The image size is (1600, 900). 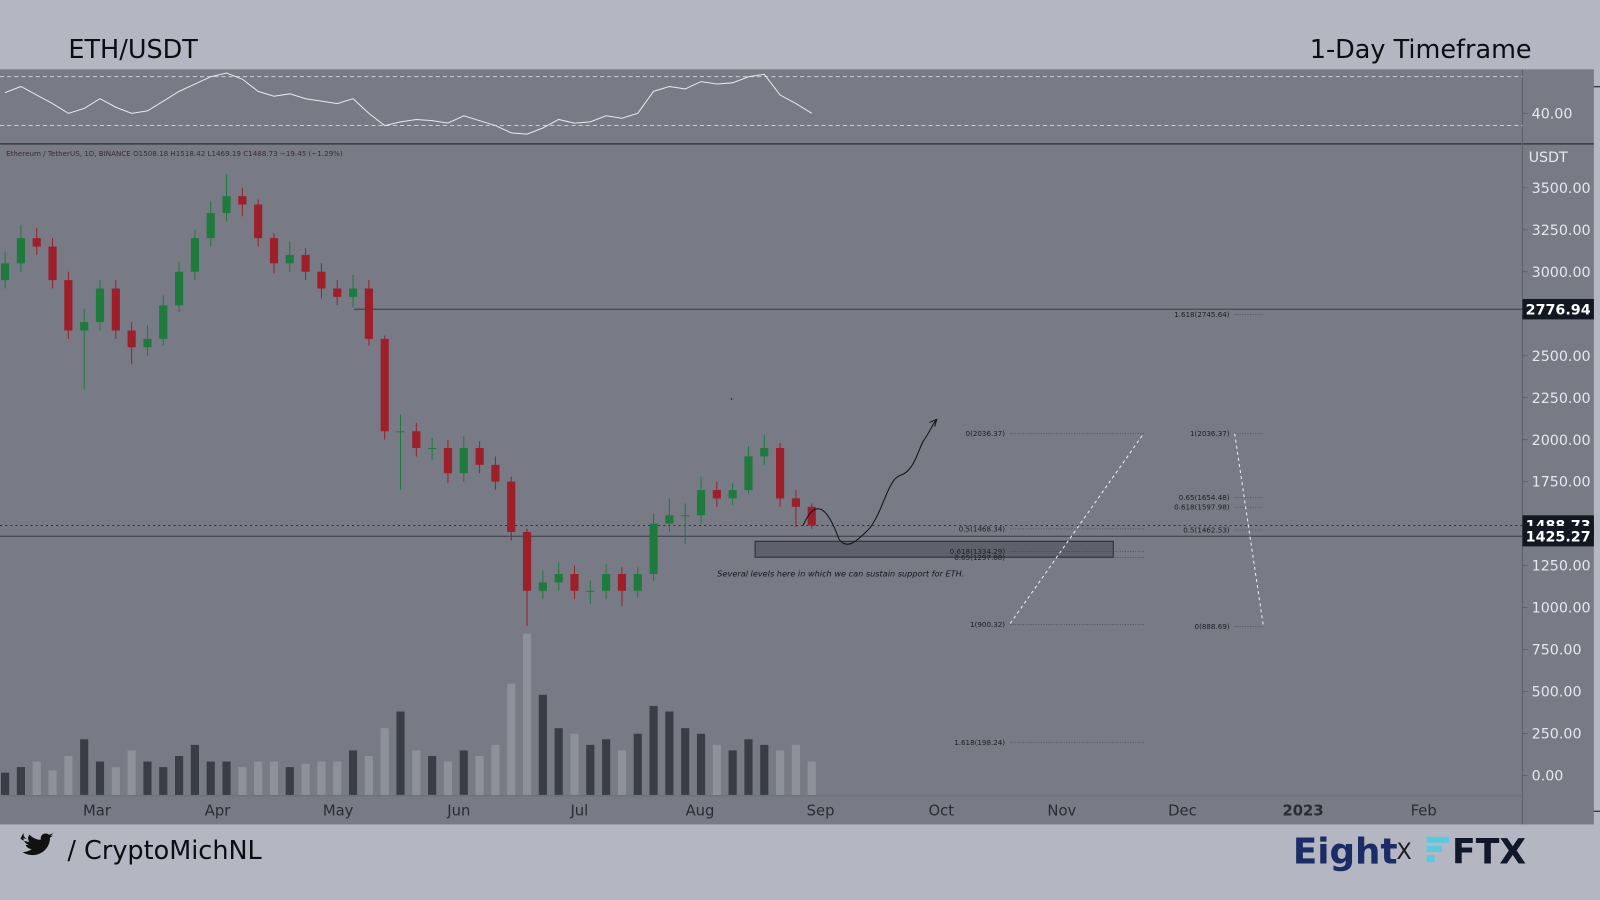 I want to click on x-tick-label: Jul, so click(x=578, y=810).